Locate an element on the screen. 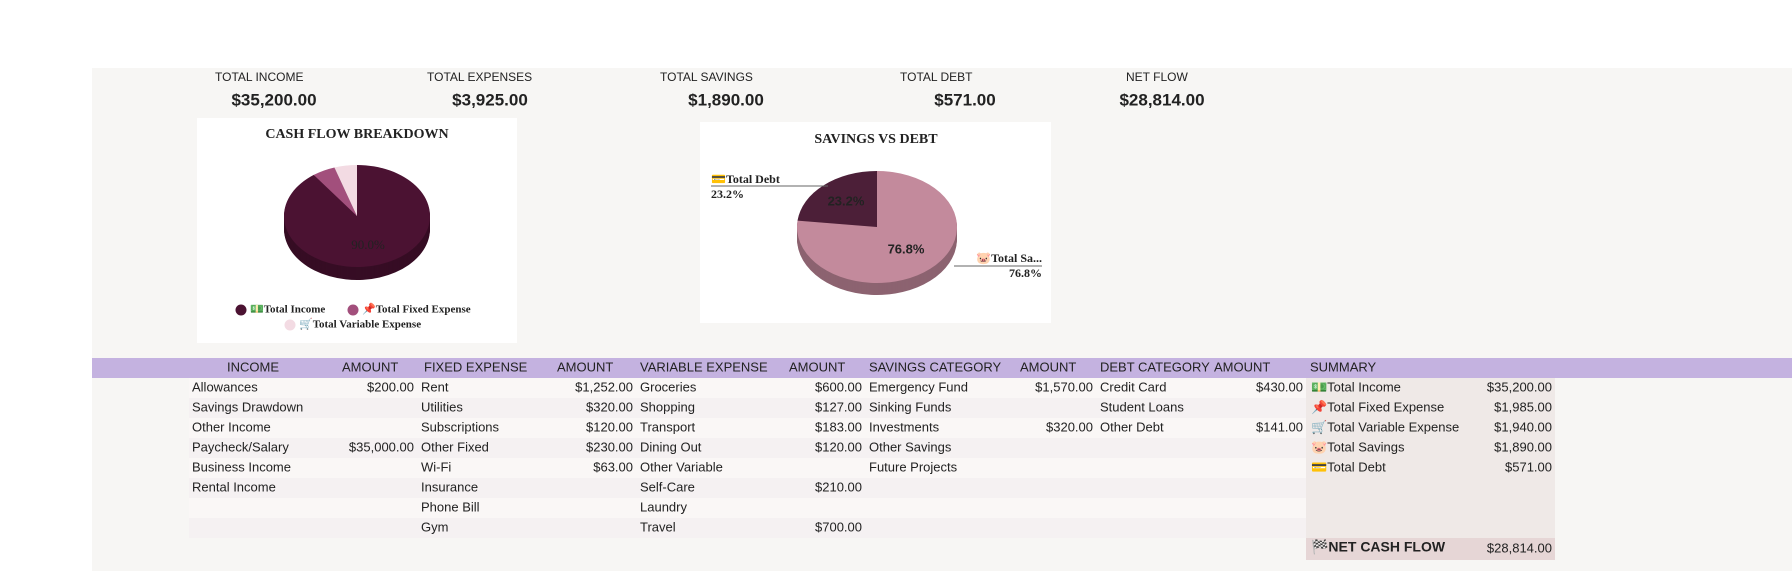 Image resolution: width=1792 pixels, height=571 pixels. table-cell: $35,000.00 is located at coordinates (381, 446).